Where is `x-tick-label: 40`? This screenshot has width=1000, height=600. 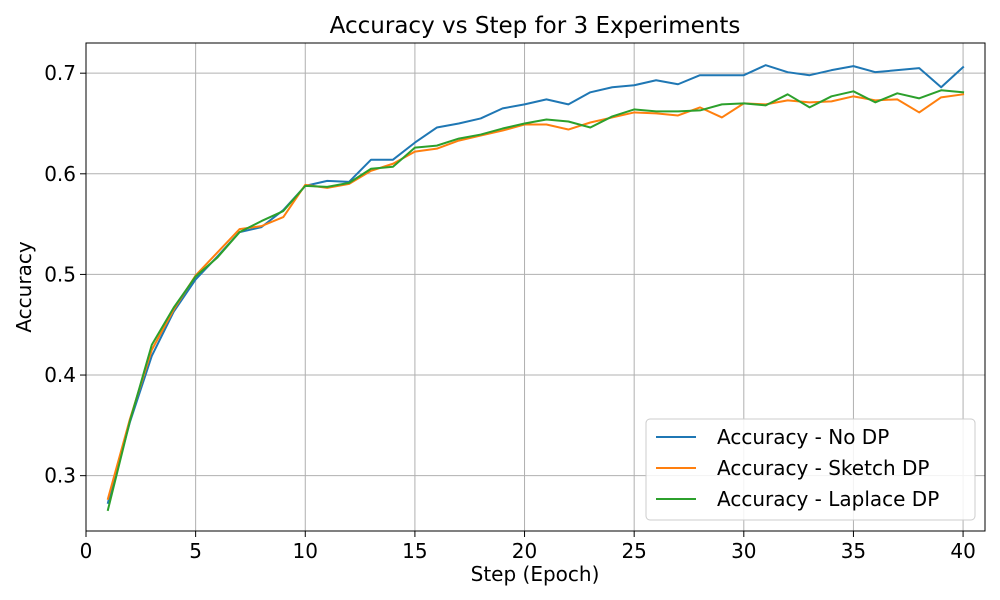
x-tick-label: 40 is located at coordinates (962, 551).